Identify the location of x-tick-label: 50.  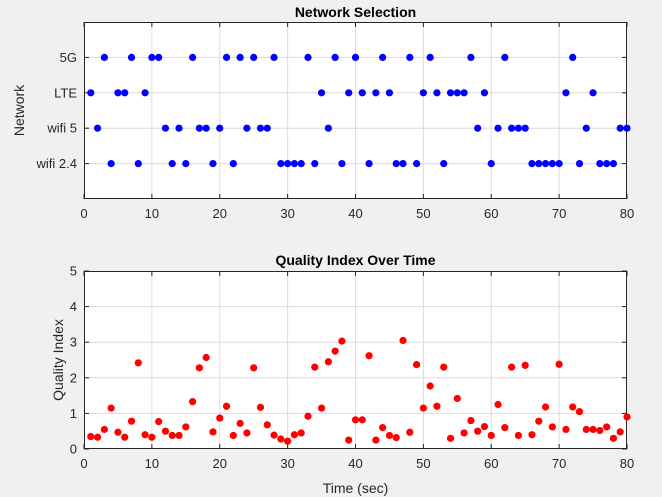
(423, 463).